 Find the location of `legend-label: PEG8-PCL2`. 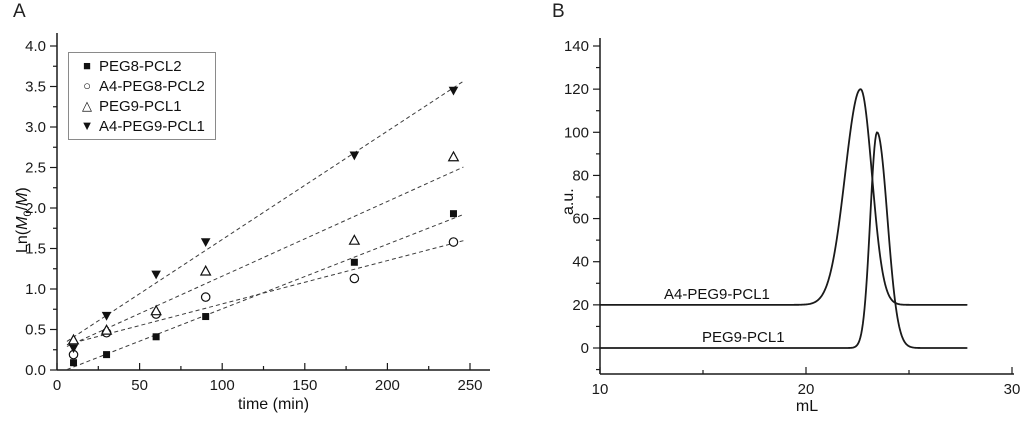

legend-label: PEG8-PCL2 is located at coordinates (140, 66).